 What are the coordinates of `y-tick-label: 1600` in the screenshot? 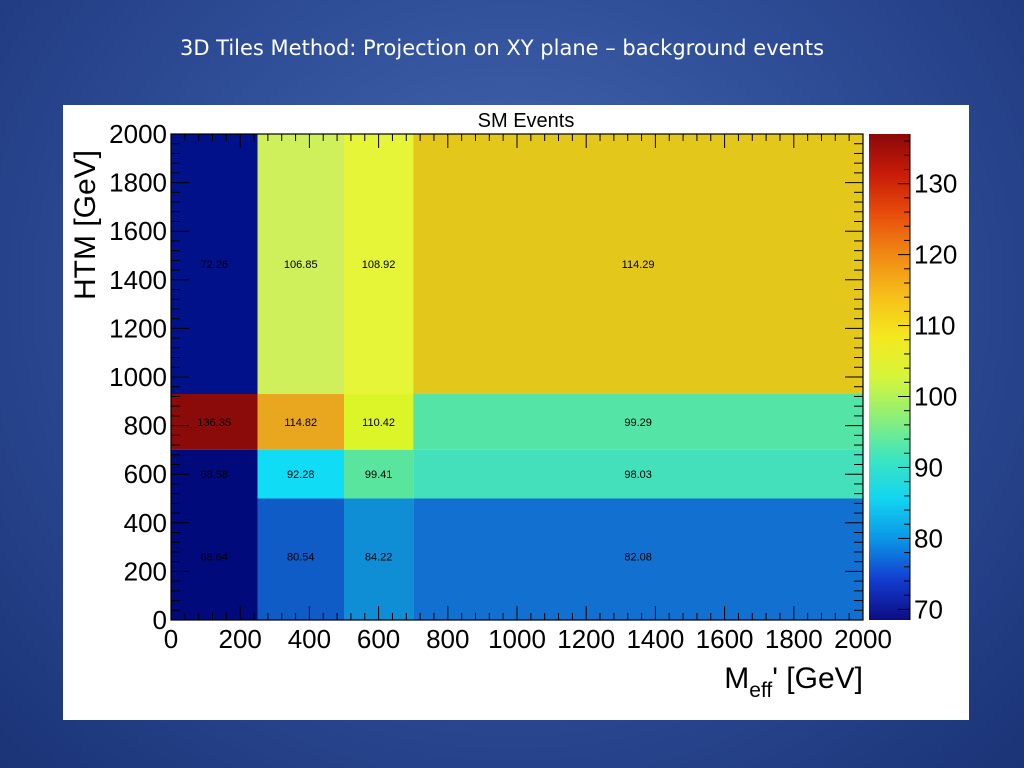 It's located at (138, 231).